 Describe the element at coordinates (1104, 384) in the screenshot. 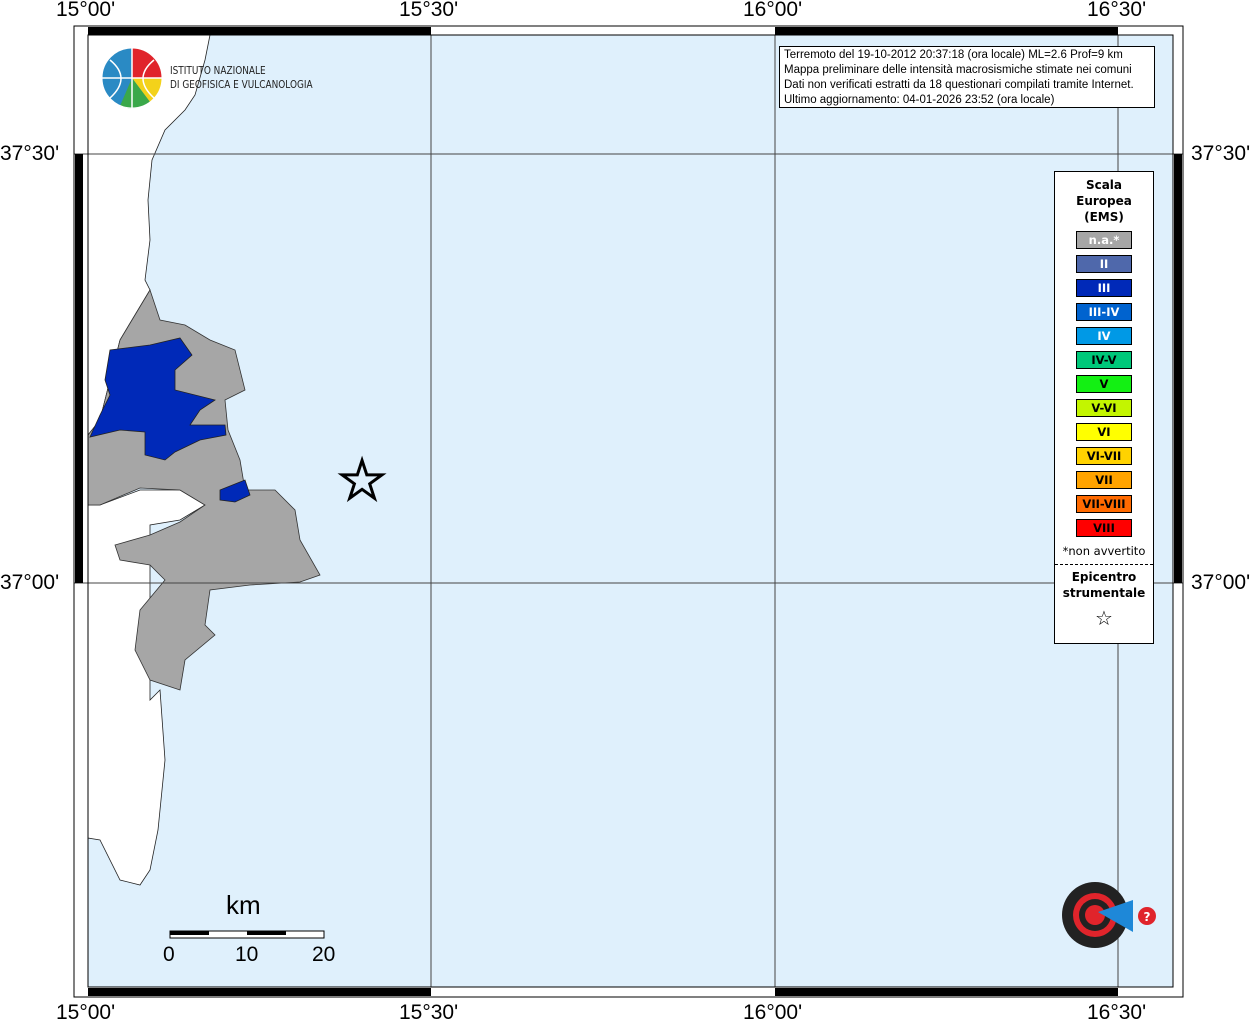

I see `legend-swatch: V` at that location.